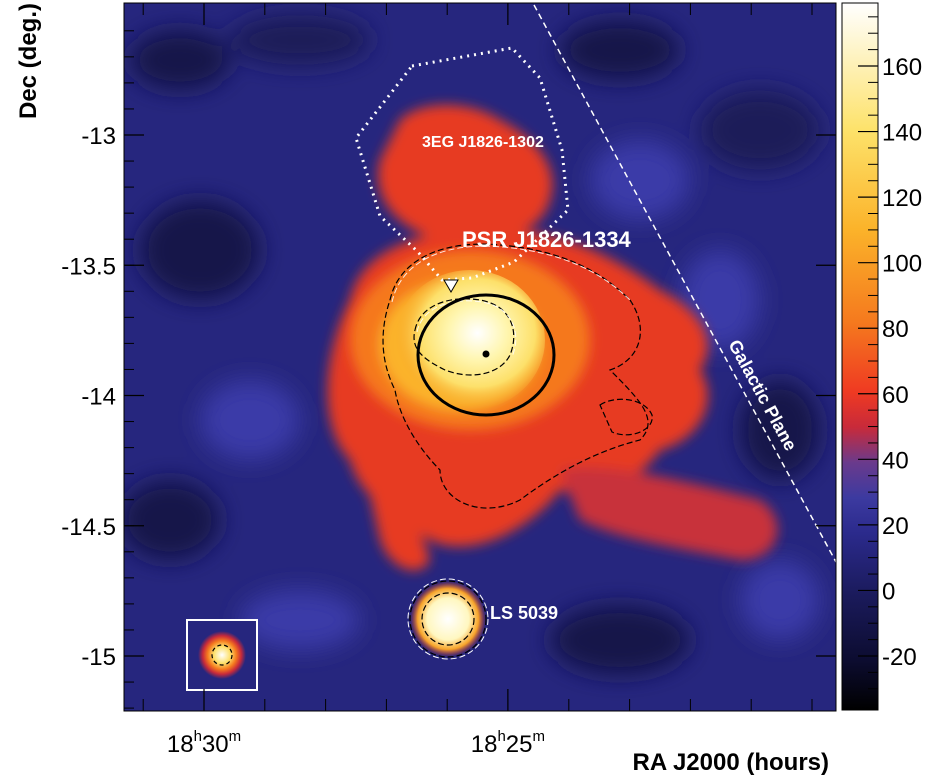  What do you see at coordinates (888, 591) in the screenshot?
I see `colorbar-tick-label-1: 0` at bounding box center [888, 591].